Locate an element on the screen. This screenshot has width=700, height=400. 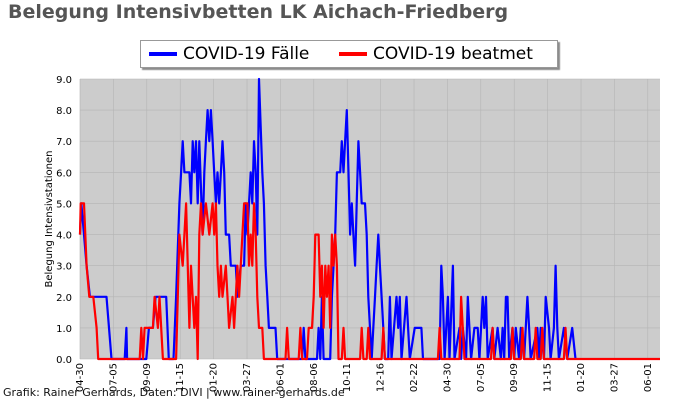
y-tick-label: 8.0 is located at coordinates (64, 111).